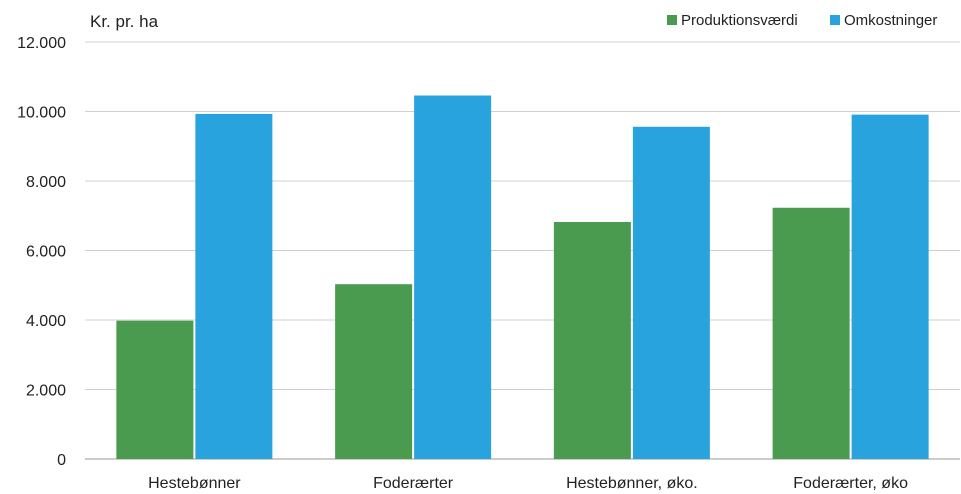 The height and width of the screenshot is (494, 961). What do you see at coordinates (46, 252) in the screenshot?
I see `y-tick-label: 6.000` at bounding box center [46, 252].